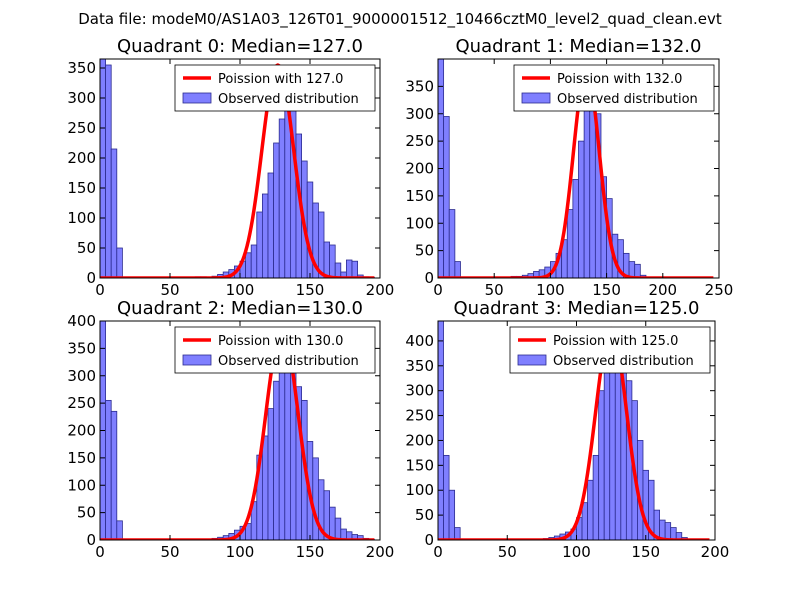  Describe the element at coordinates (615, 341) in the screenshot. I see `legend-label-poisson: Poission with 125.0` at that location.